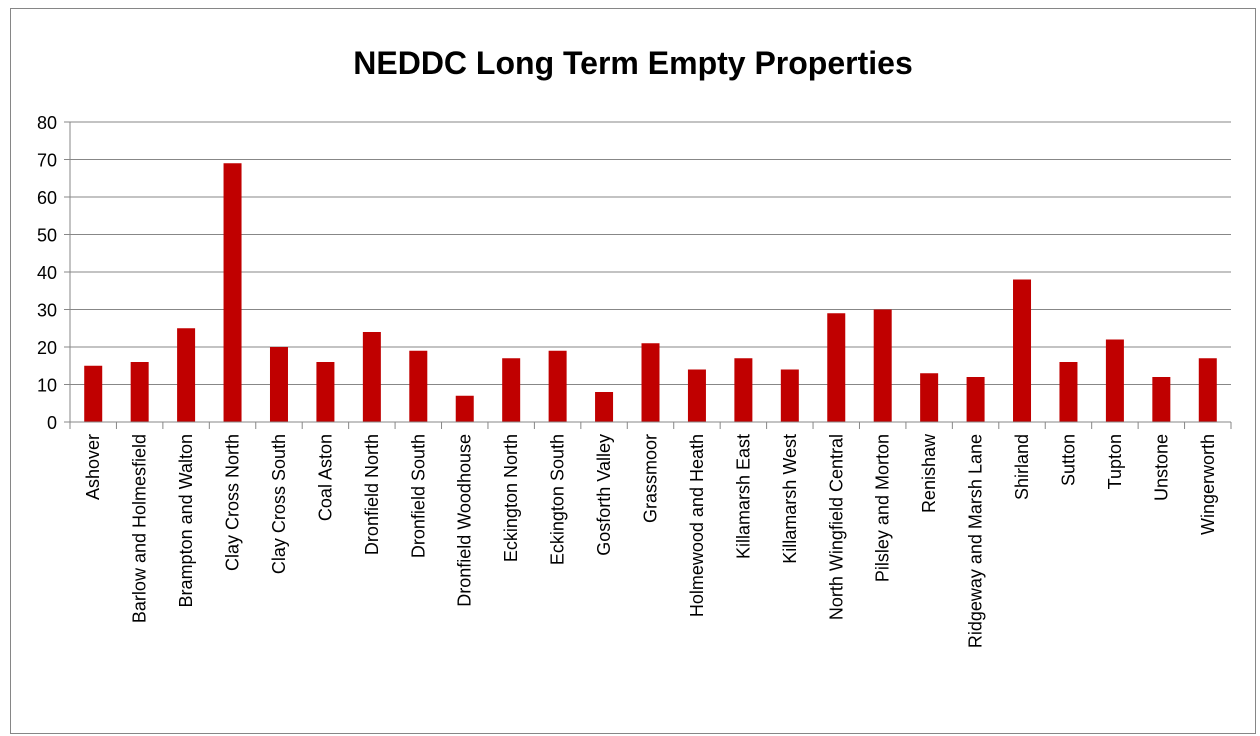 This screenshot has width=1260, height=736. Describe the element at coordinates (604, 495) in the screenshot. I see `x-tick-label: Gosforth Valley` at that location.